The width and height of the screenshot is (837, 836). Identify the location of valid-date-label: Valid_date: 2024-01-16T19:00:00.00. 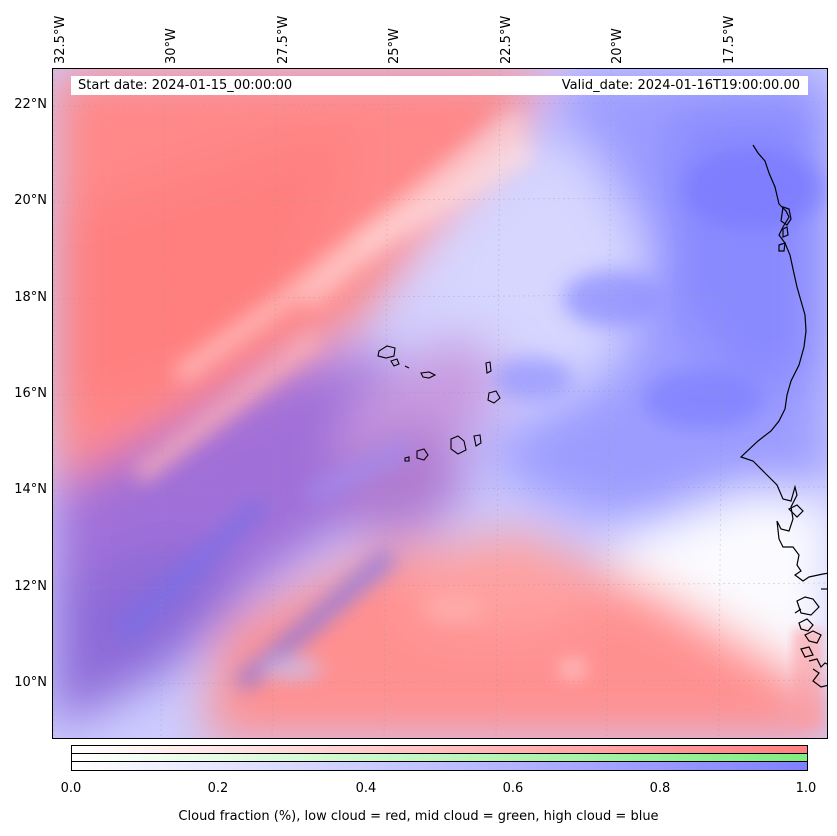
(680, 85).